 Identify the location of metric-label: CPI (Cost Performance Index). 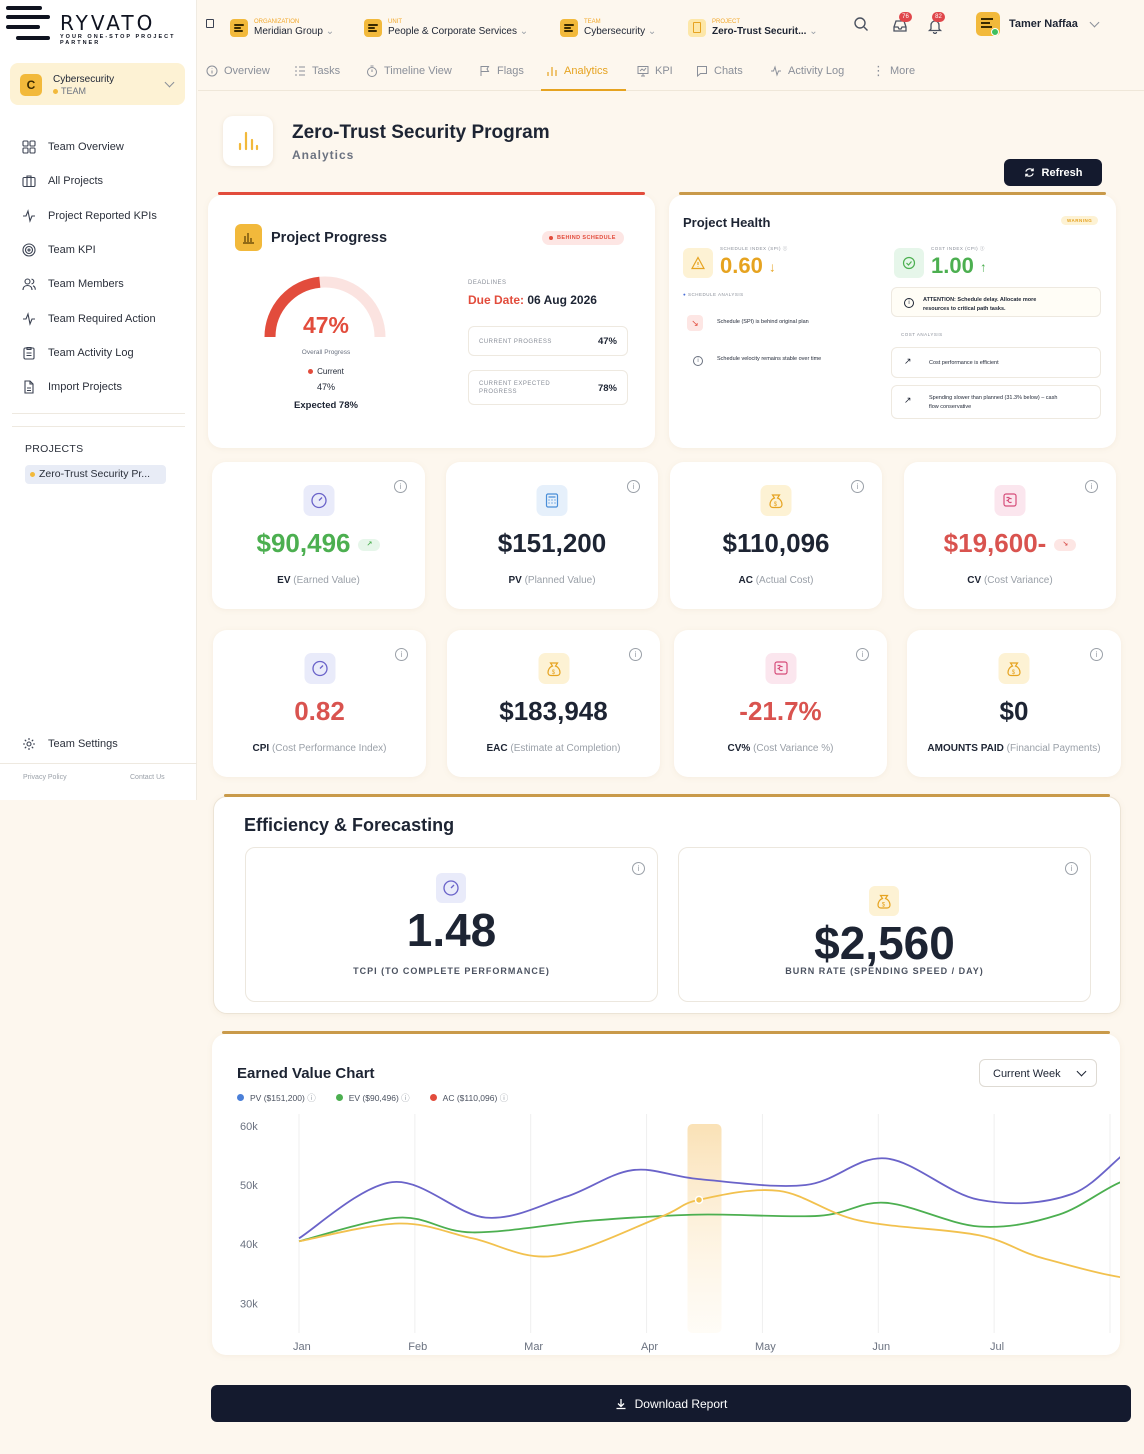
(319, 748).